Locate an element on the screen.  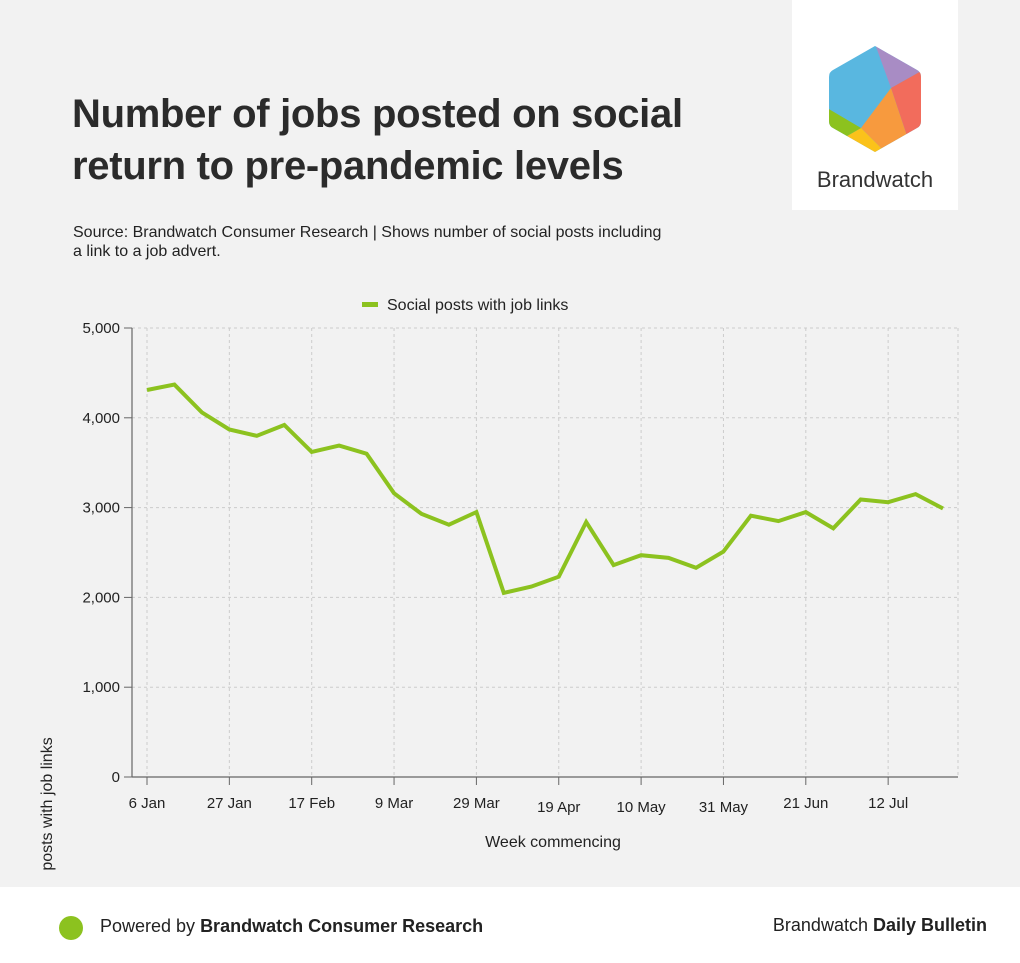
chart-legend: Social posts with job links is located at coordinates (465, 305).